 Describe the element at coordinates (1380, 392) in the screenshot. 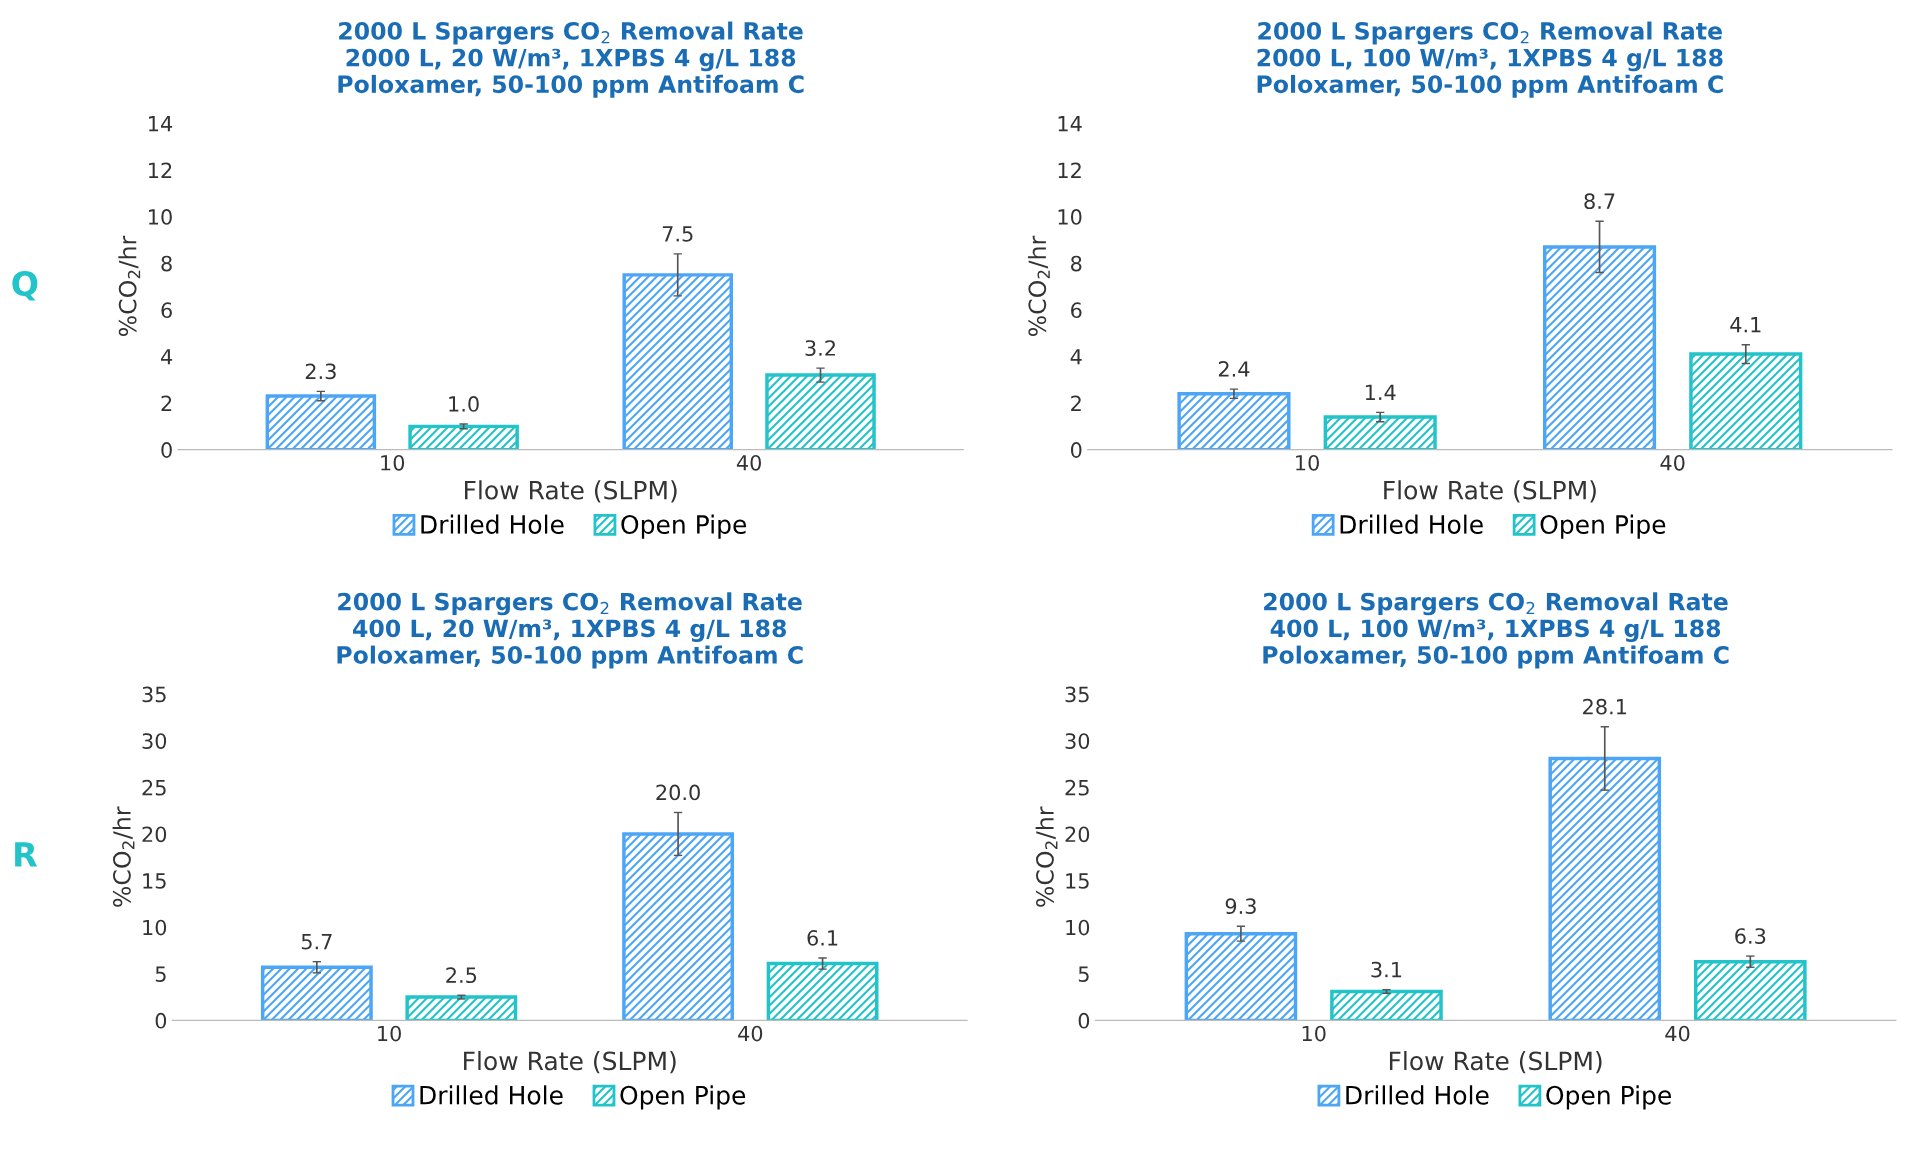

I see `data-label: 1.4` at that location.